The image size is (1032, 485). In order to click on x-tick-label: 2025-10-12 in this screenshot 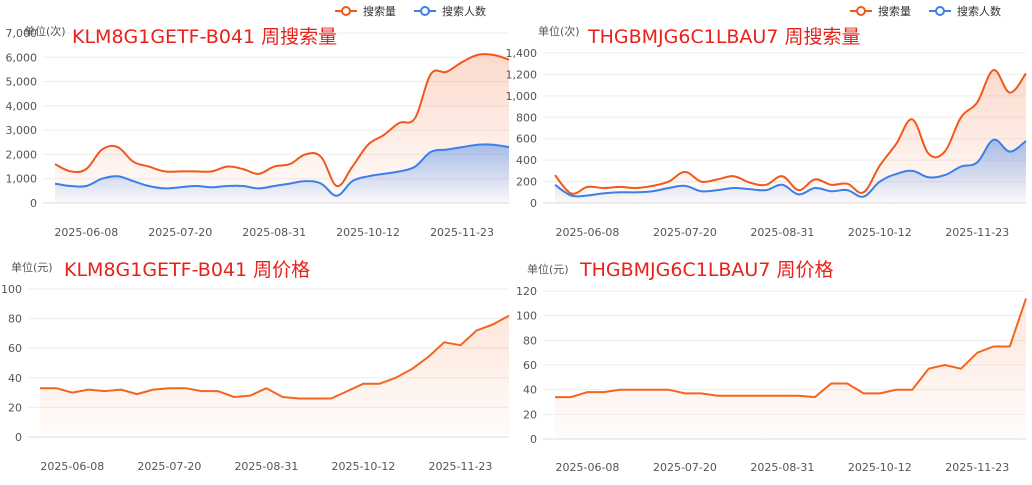, I will do `click(368, 232)`.